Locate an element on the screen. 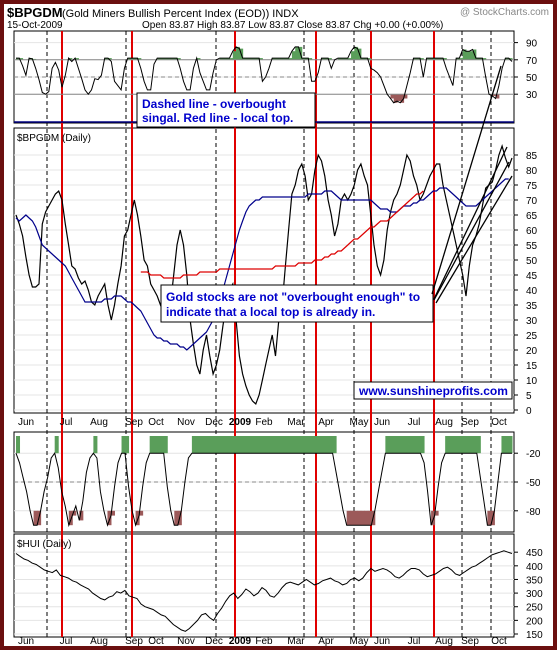  main-x-tick-label: Jun is located at coordinates (26, 422).